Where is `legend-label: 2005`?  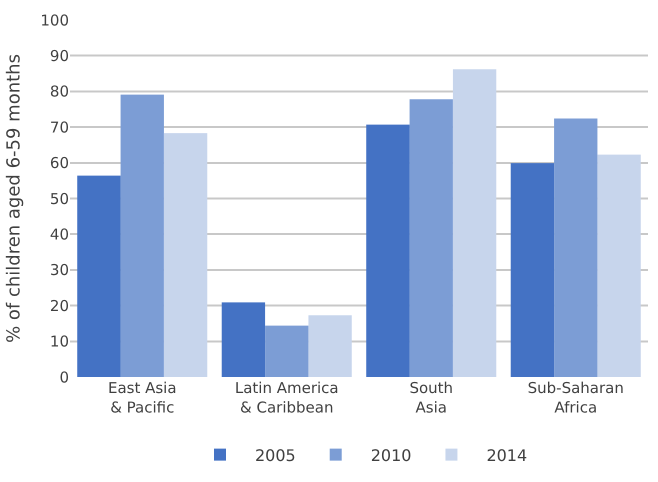
legend-label: 2005 is located at coordinates (275, 455).